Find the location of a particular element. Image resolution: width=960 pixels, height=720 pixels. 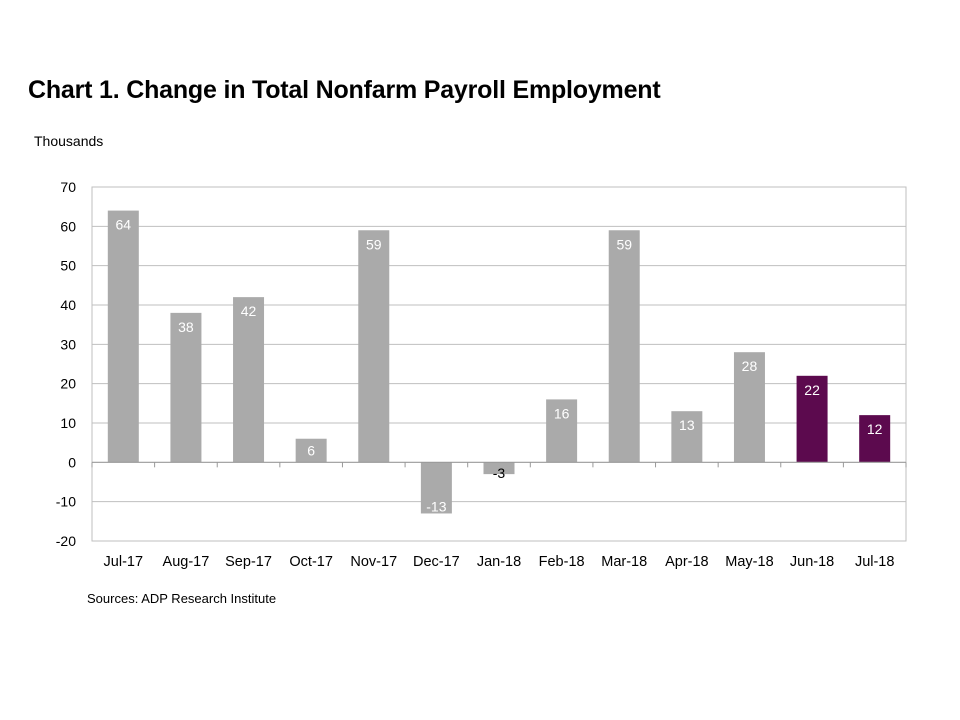

data-label: 42 is located at coordinates (249, 311).